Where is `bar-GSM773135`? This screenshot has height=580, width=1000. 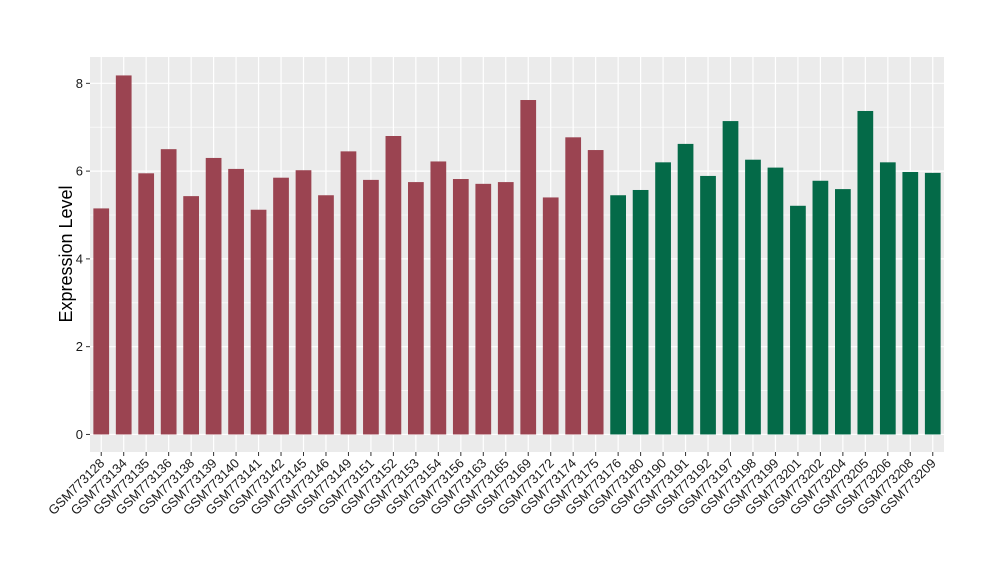 bar-GSM773135 is located at coordinates (146, 304).